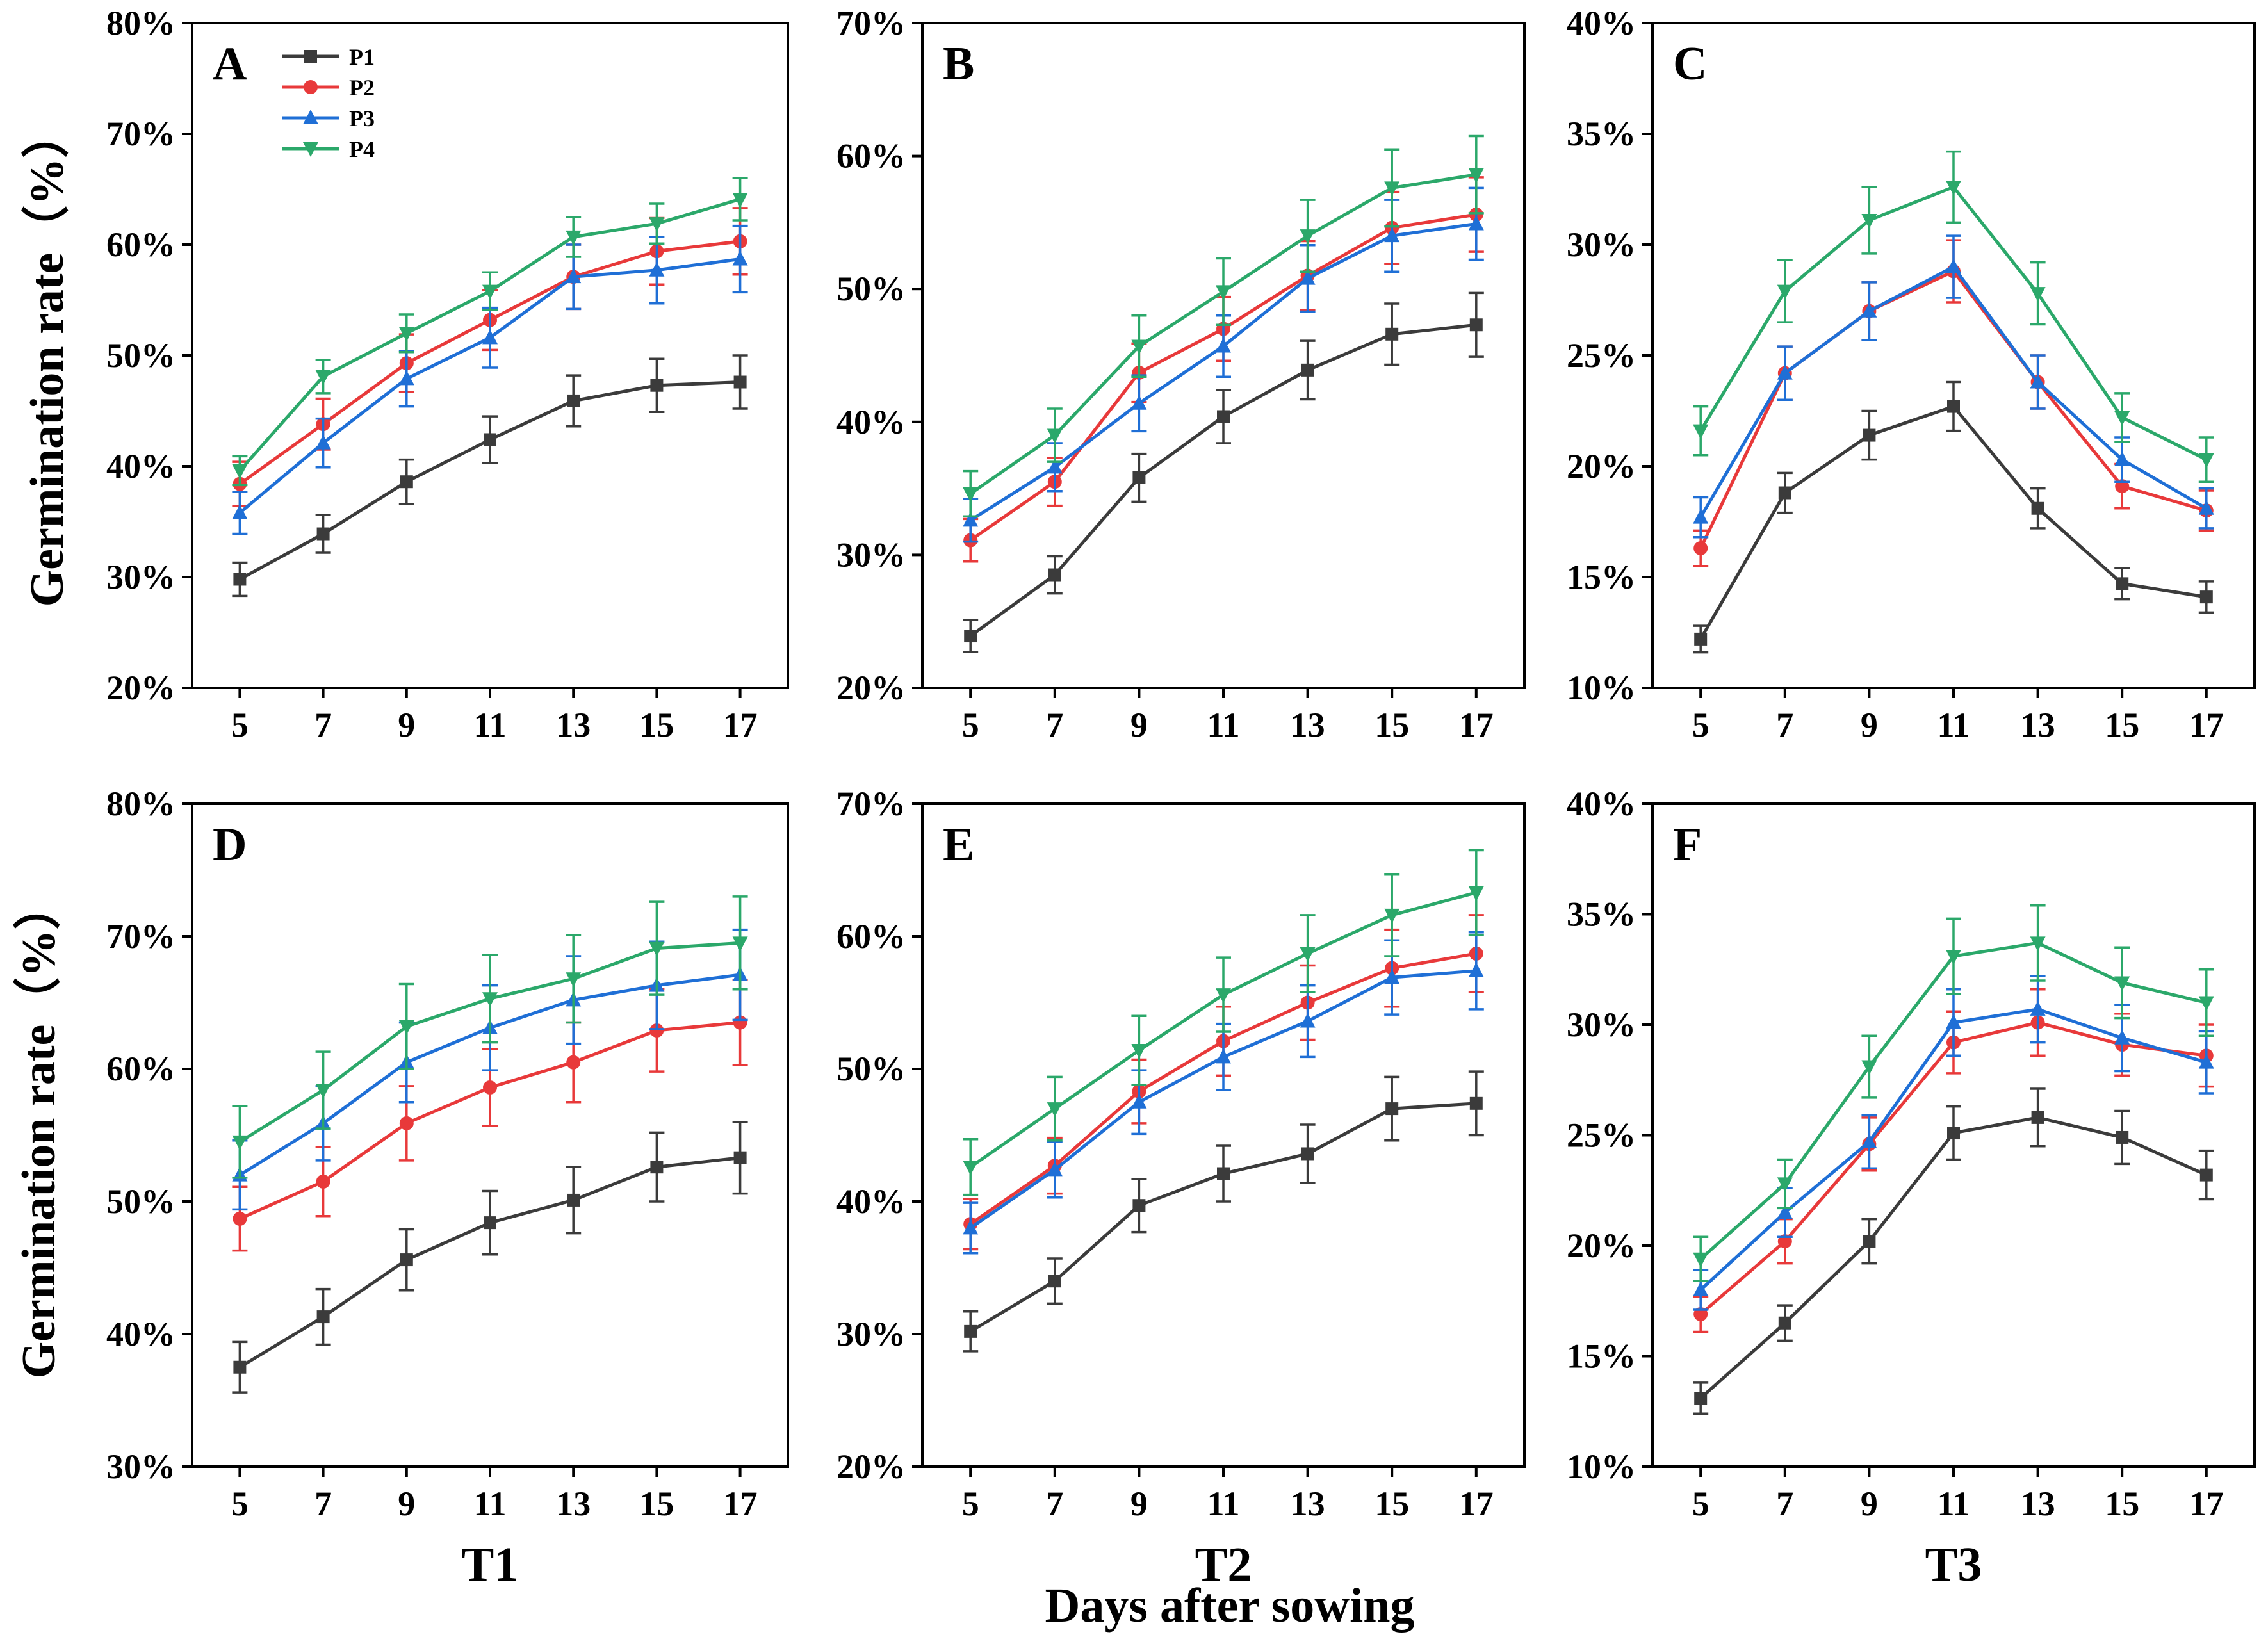 The image size is (2268, 1637). I want to click on y-axis-title-bottom: Germination rate（%）, so click(39, 1131).